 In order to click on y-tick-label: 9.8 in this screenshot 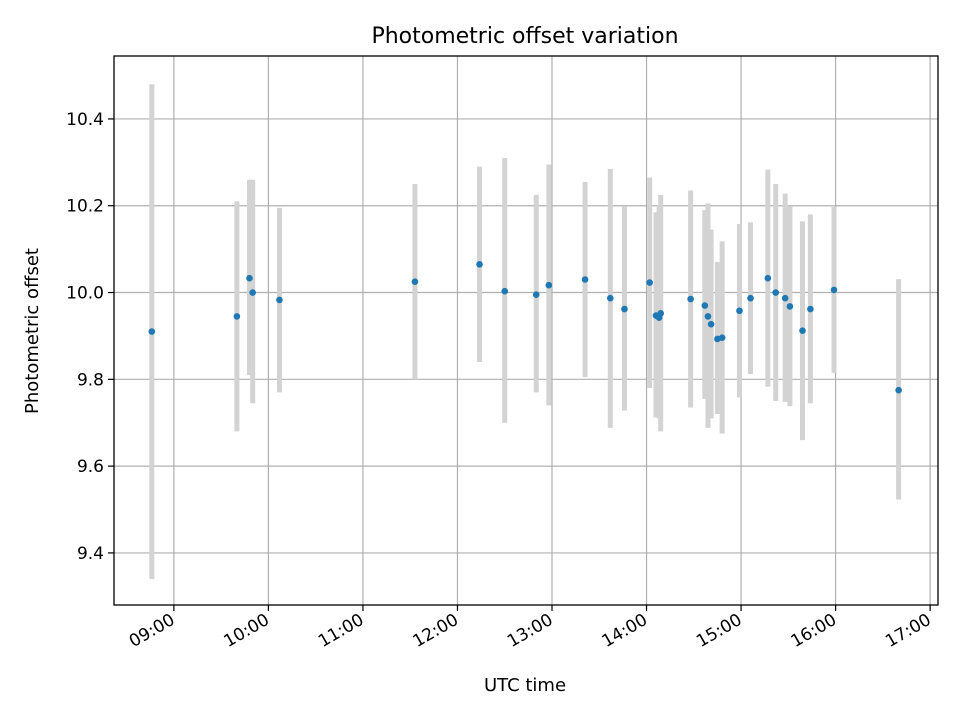, I will do `click(90, 380)`.